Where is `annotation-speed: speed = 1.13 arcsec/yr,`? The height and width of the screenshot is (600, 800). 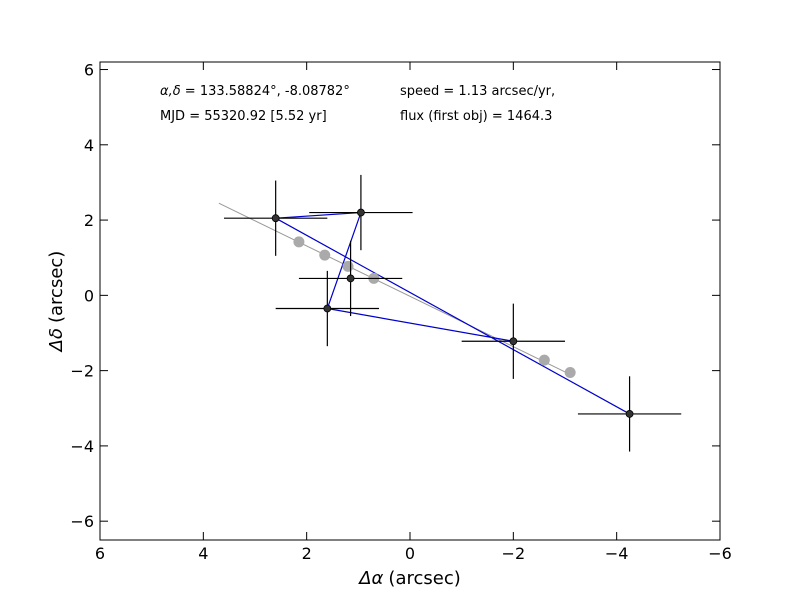 annotation-speed: speed = 1.13 arcsec/yr, is located at coordinates (477, 91).